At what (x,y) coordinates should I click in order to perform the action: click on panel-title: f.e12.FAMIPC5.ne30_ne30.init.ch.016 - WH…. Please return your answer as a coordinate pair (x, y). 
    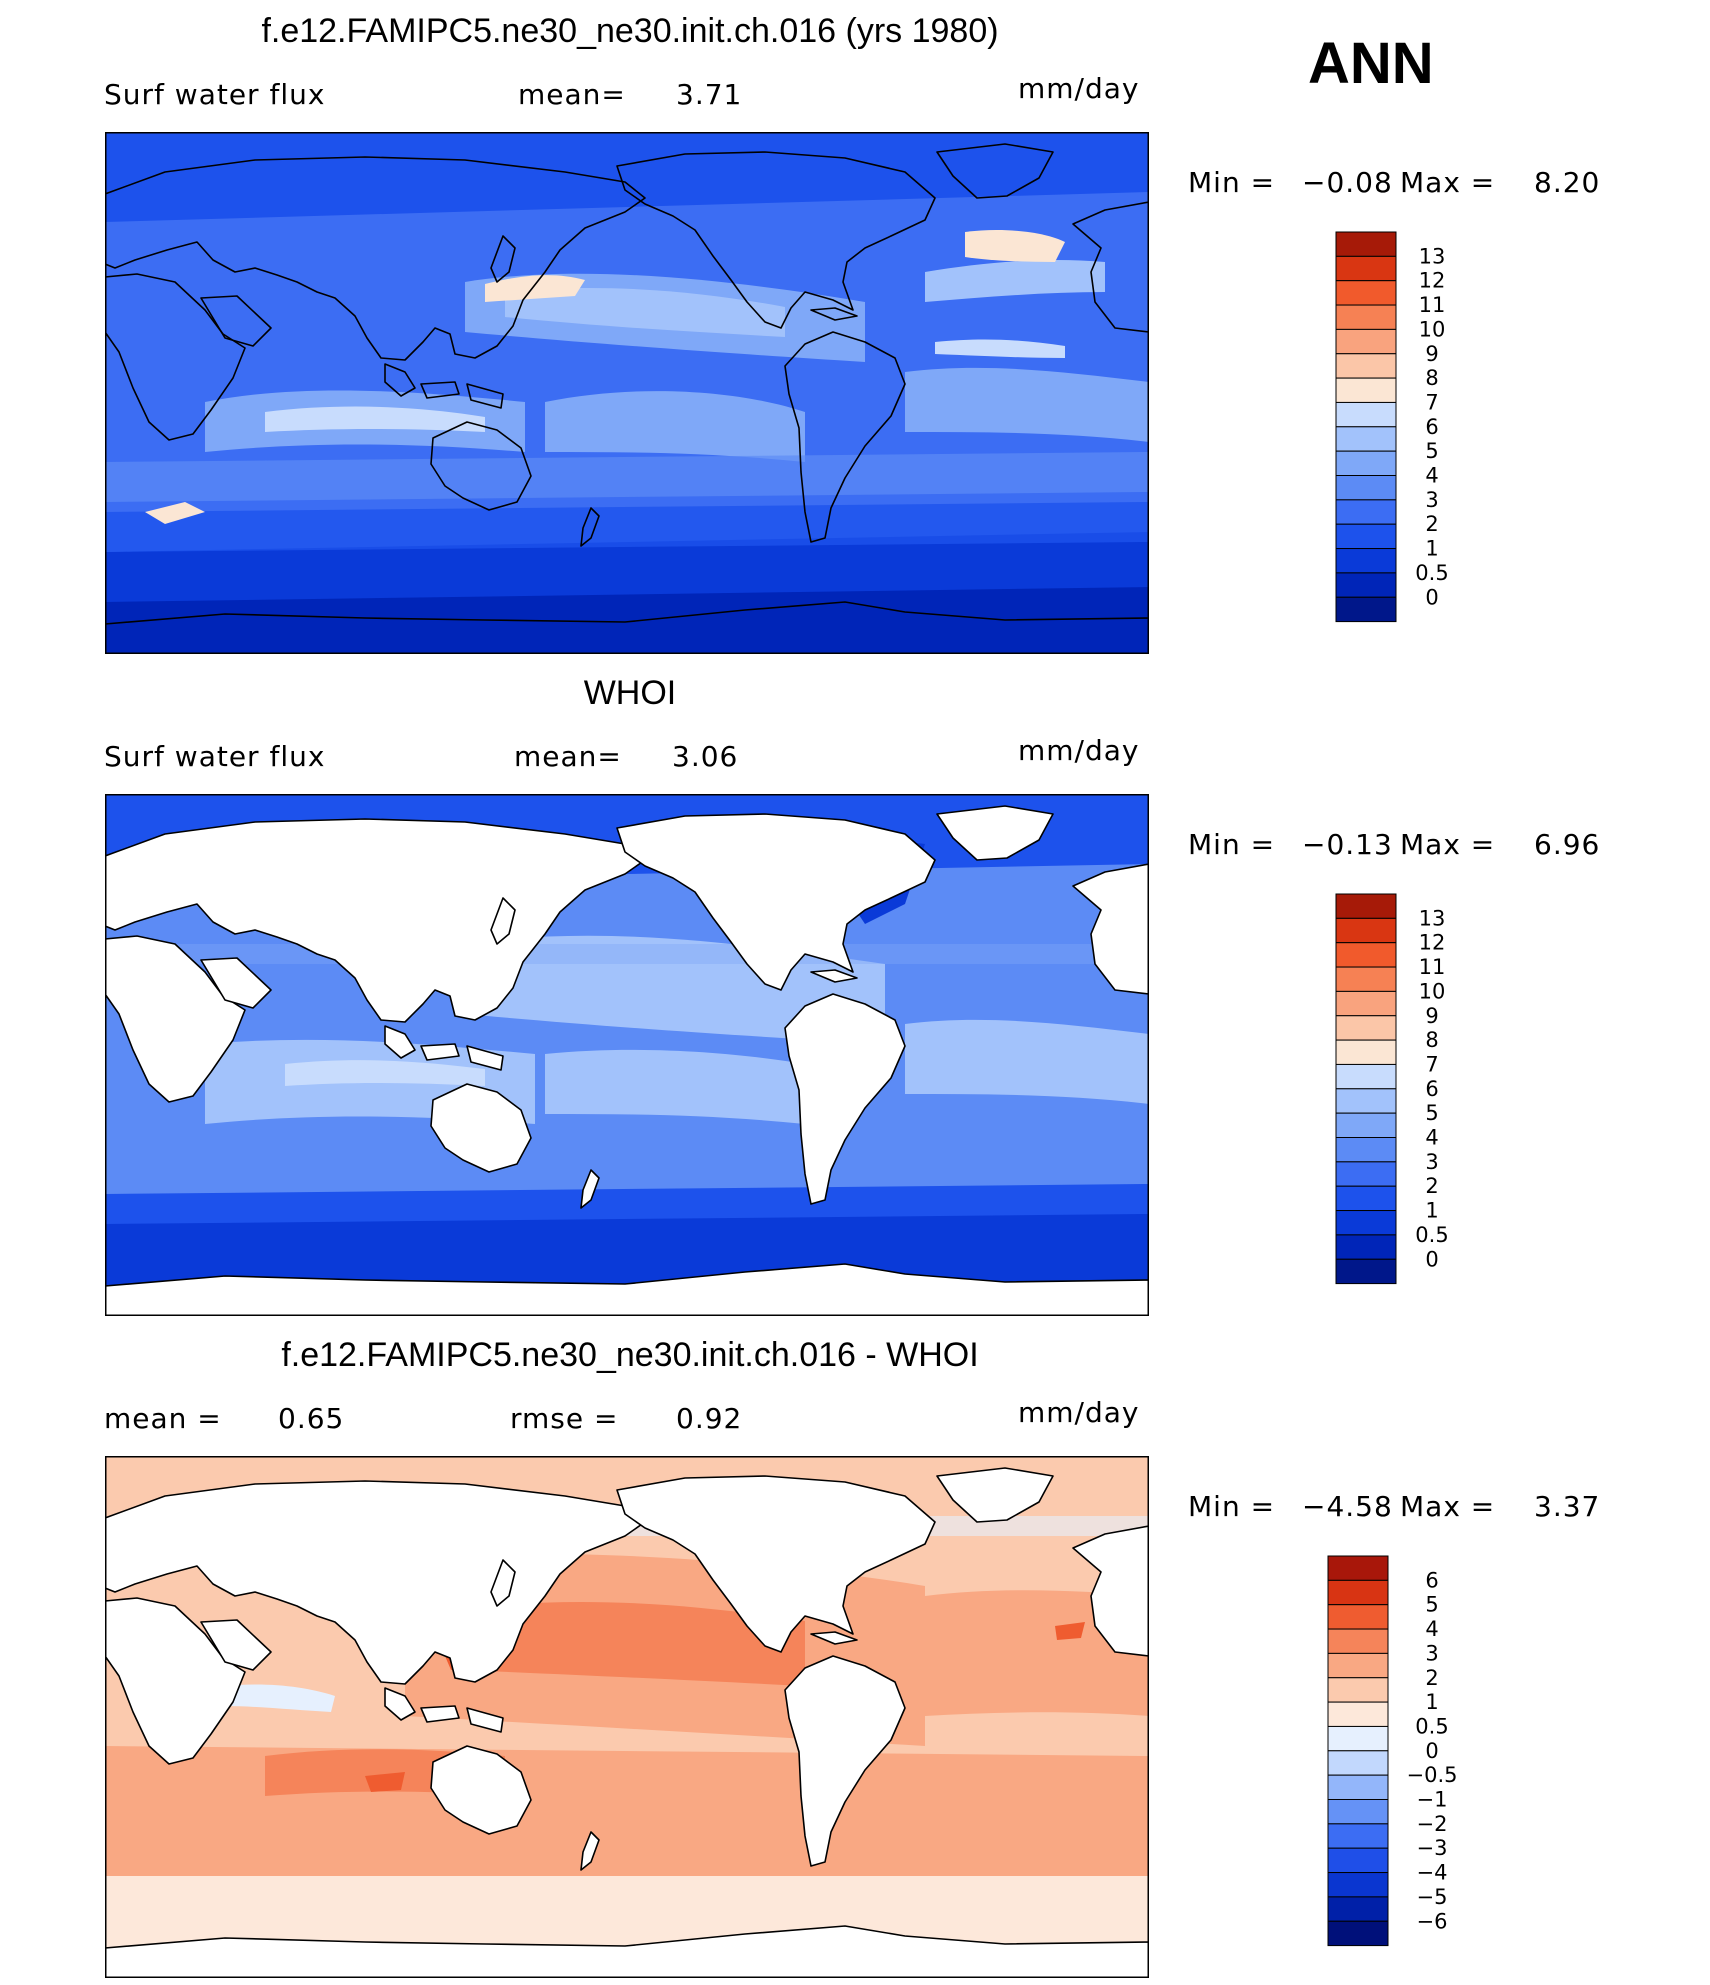
    Looking at the image, I should click on (630, 1355).